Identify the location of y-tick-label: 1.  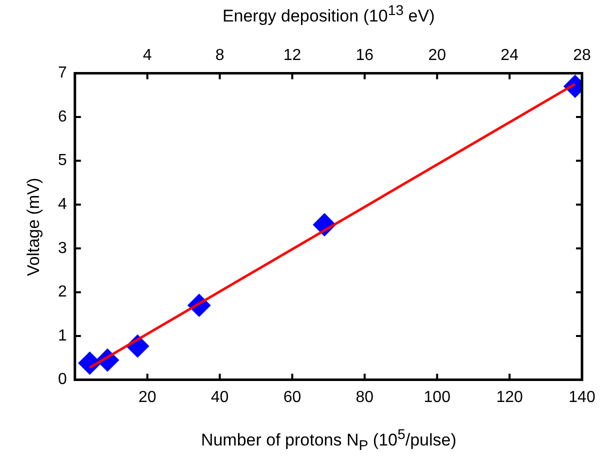
(62, 335).